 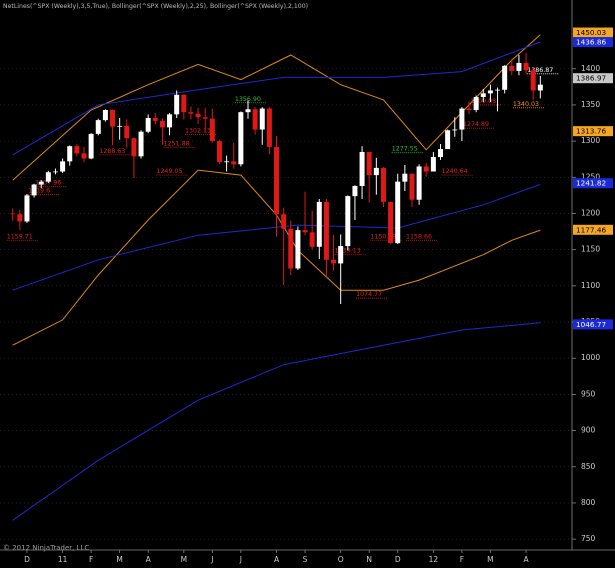 What do you see at coordinates (248, 99) in the screenshot?
I see `level-label: 1356.90` at bounding box center [248, 99].